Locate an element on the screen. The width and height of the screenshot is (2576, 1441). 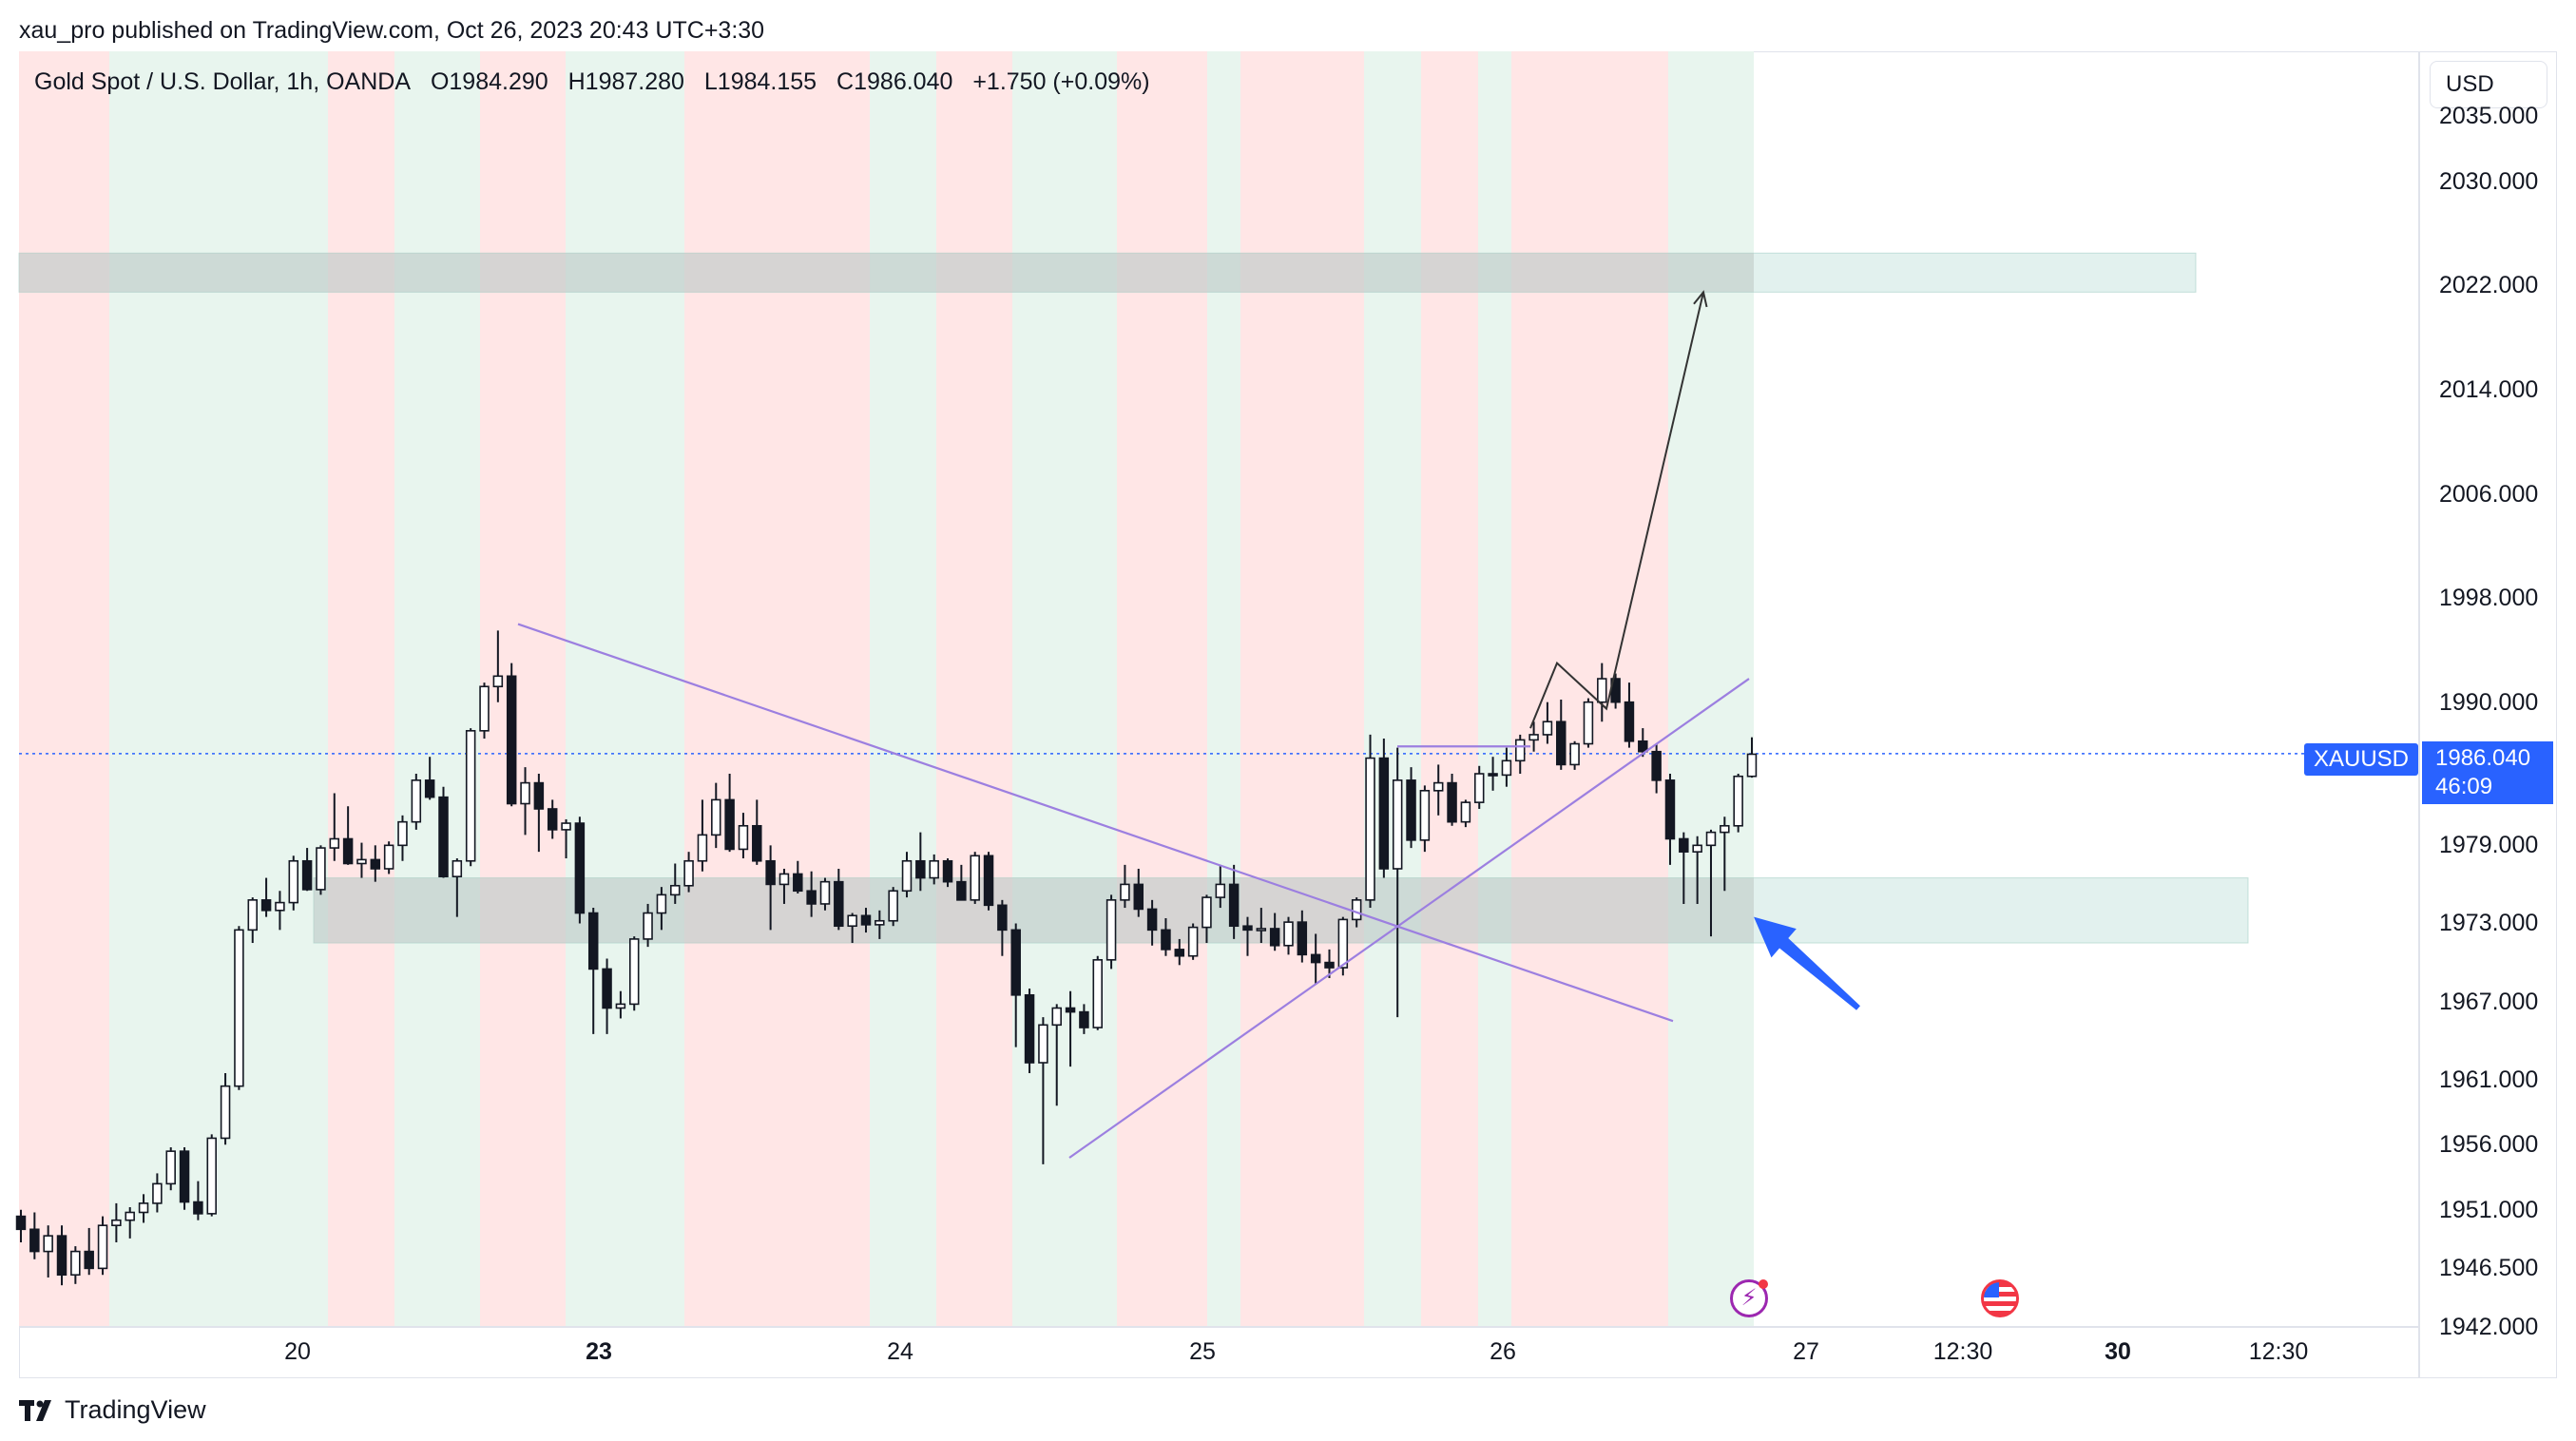
time-axis-label: 30 is located at coordinates (2118, 1351).